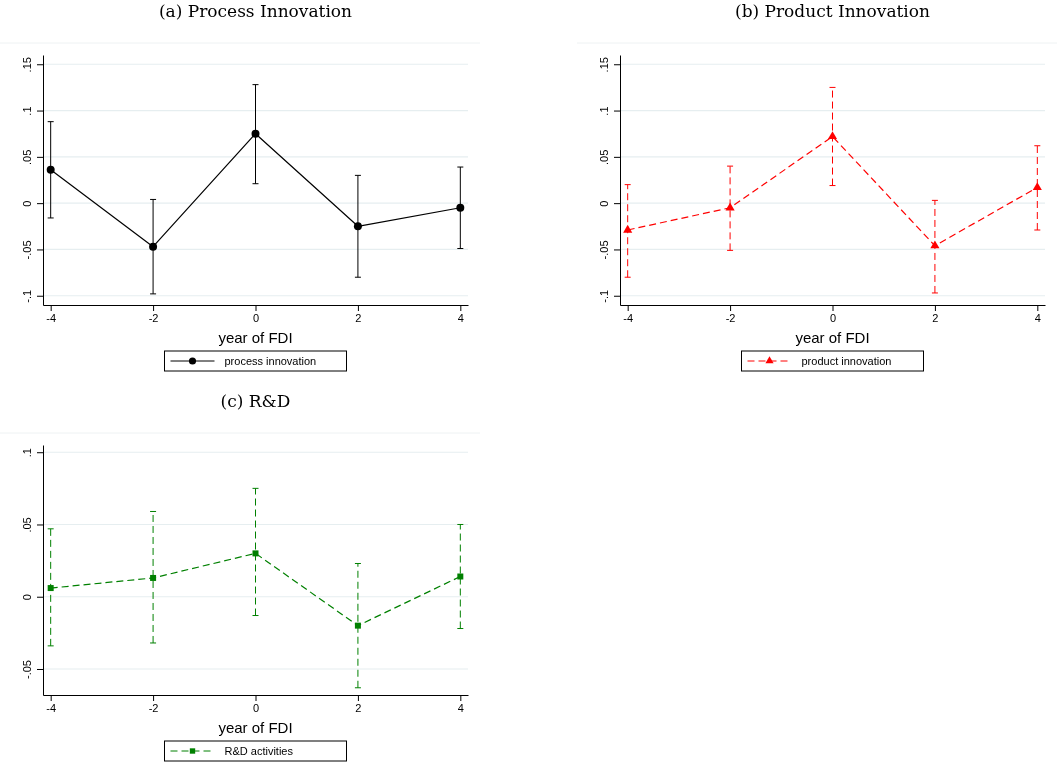  I want to click on chart-title: (a) Process Innovation, so click(255, 11).